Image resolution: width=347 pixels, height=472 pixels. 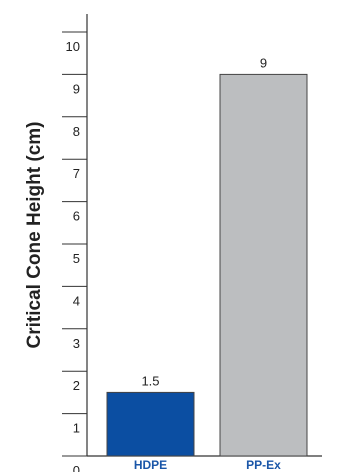 I want to click on x-category-label: HDPE, so click(x=150, y=465).